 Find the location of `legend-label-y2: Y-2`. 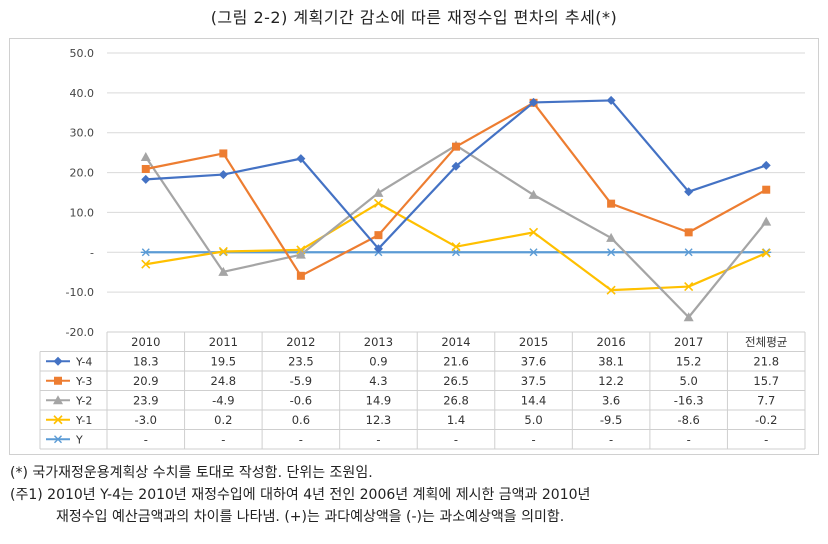

legend-label-y2: Y-2 is located at coordinates (83, 400).